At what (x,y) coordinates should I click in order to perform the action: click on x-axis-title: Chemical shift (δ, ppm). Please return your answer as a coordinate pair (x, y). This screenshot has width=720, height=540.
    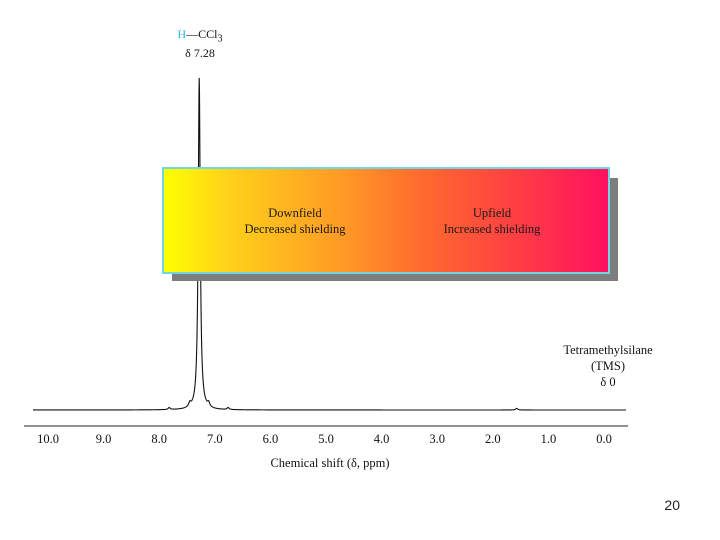
    Looking at the image, I should click on (330, 463).